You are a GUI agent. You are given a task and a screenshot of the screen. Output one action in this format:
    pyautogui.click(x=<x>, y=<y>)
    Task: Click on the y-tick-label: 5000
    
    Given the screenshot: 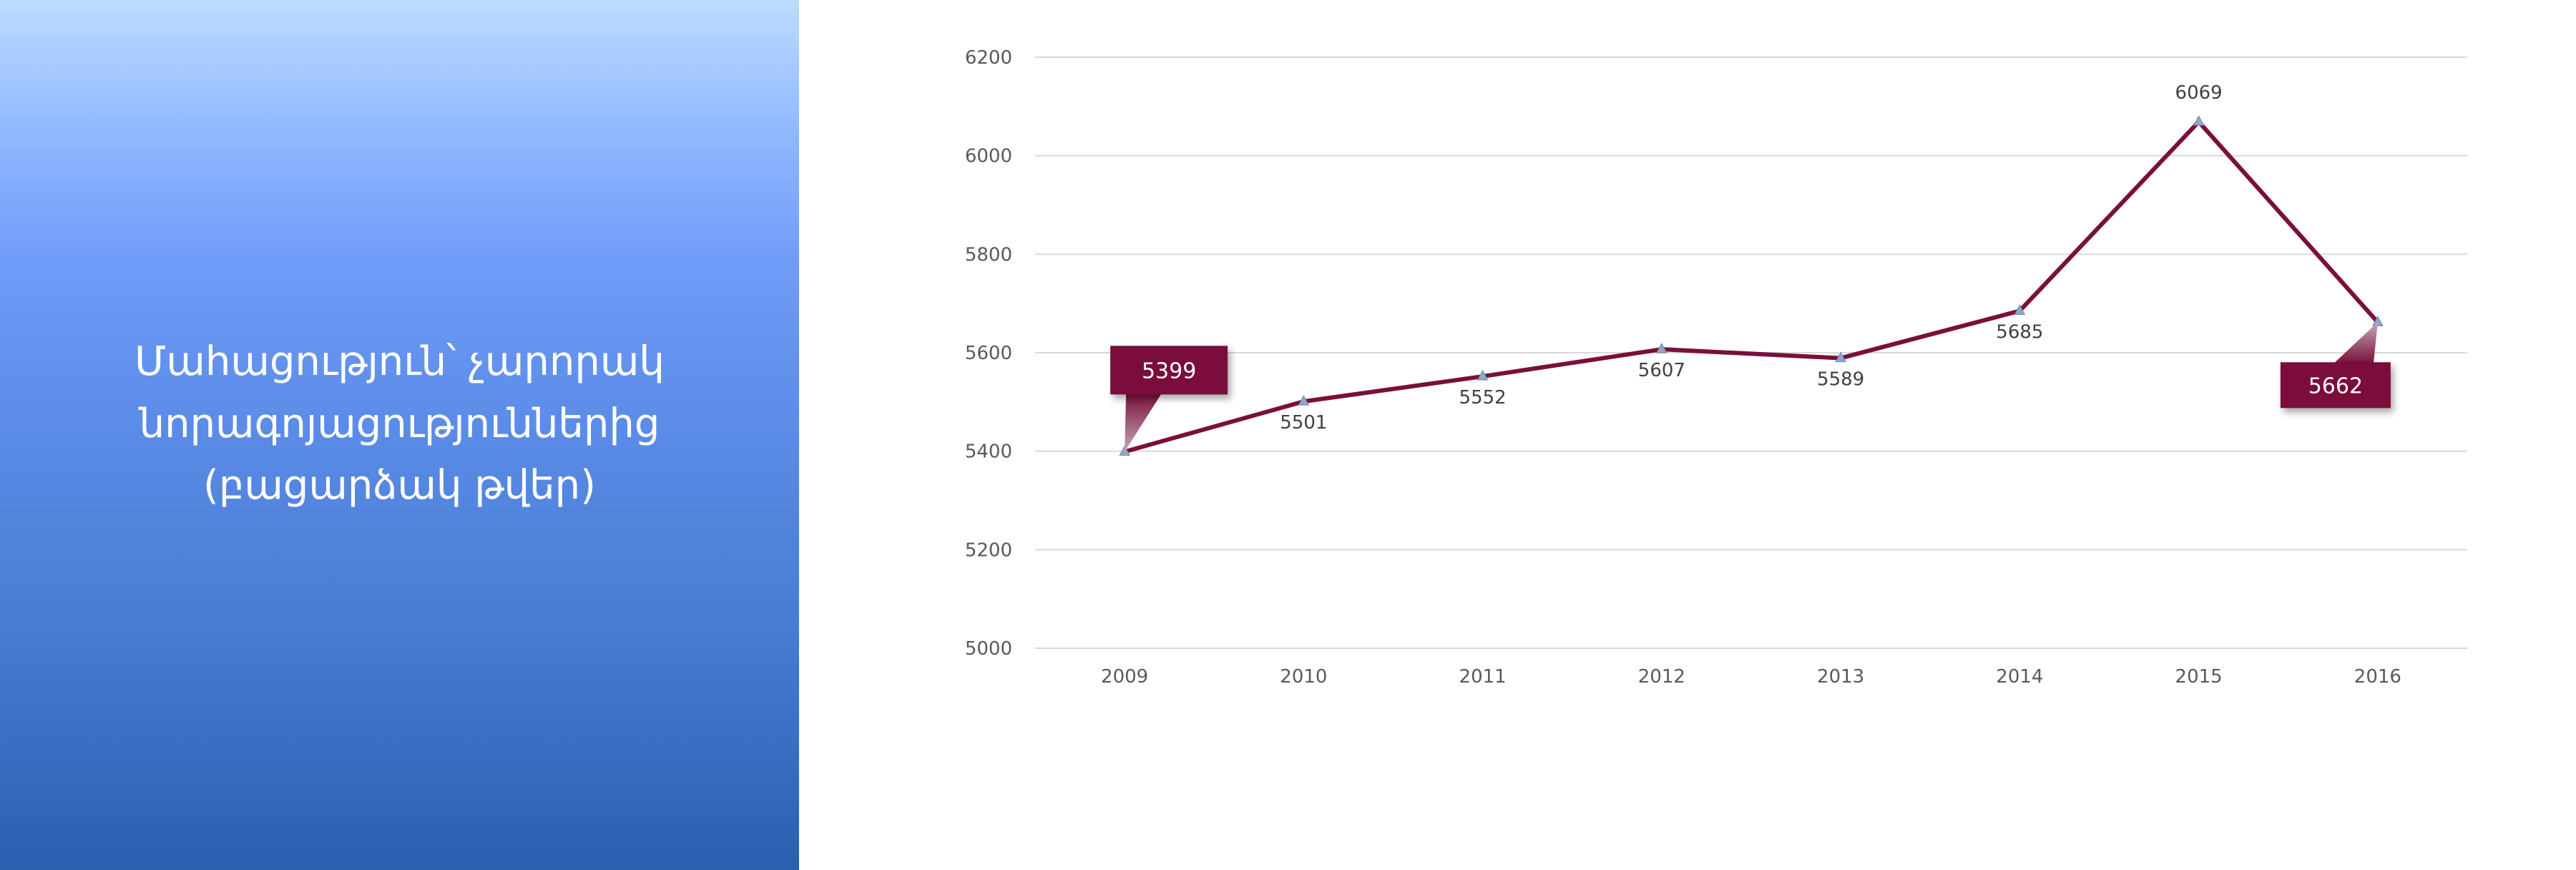 What is the action you would take?
    pyautogui.click(x=989, y=649)
    